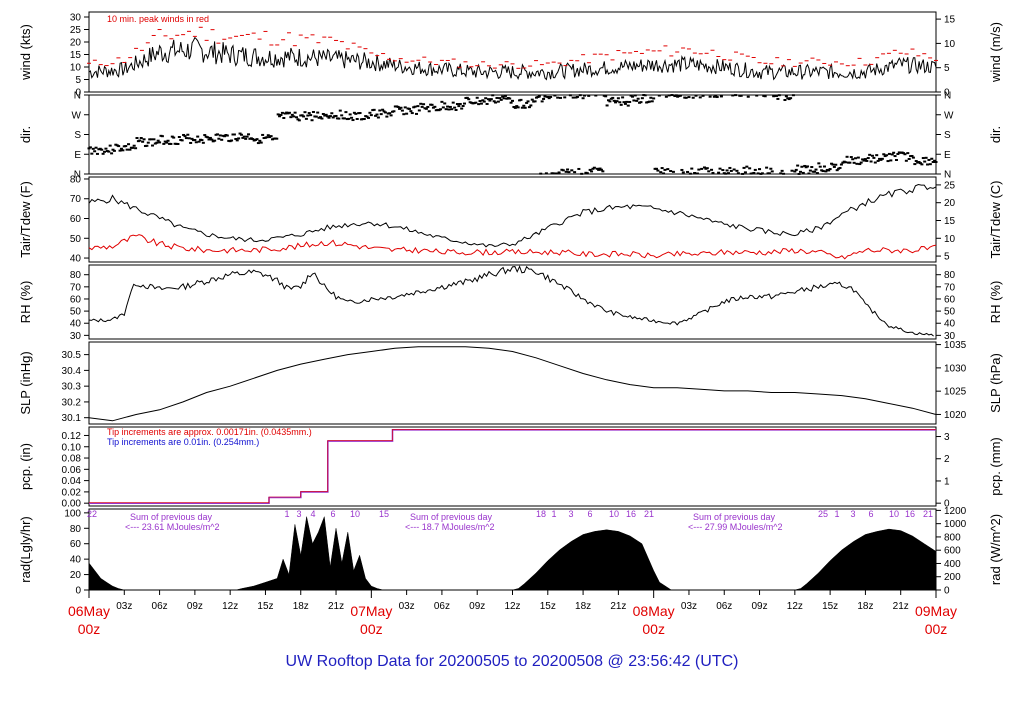 This screenshot has height=705, width=1024. What do you see at coordinates (950, 287) in the screenshot?
I see `ytick-right-label: 70` at bounding box center [950, 287].